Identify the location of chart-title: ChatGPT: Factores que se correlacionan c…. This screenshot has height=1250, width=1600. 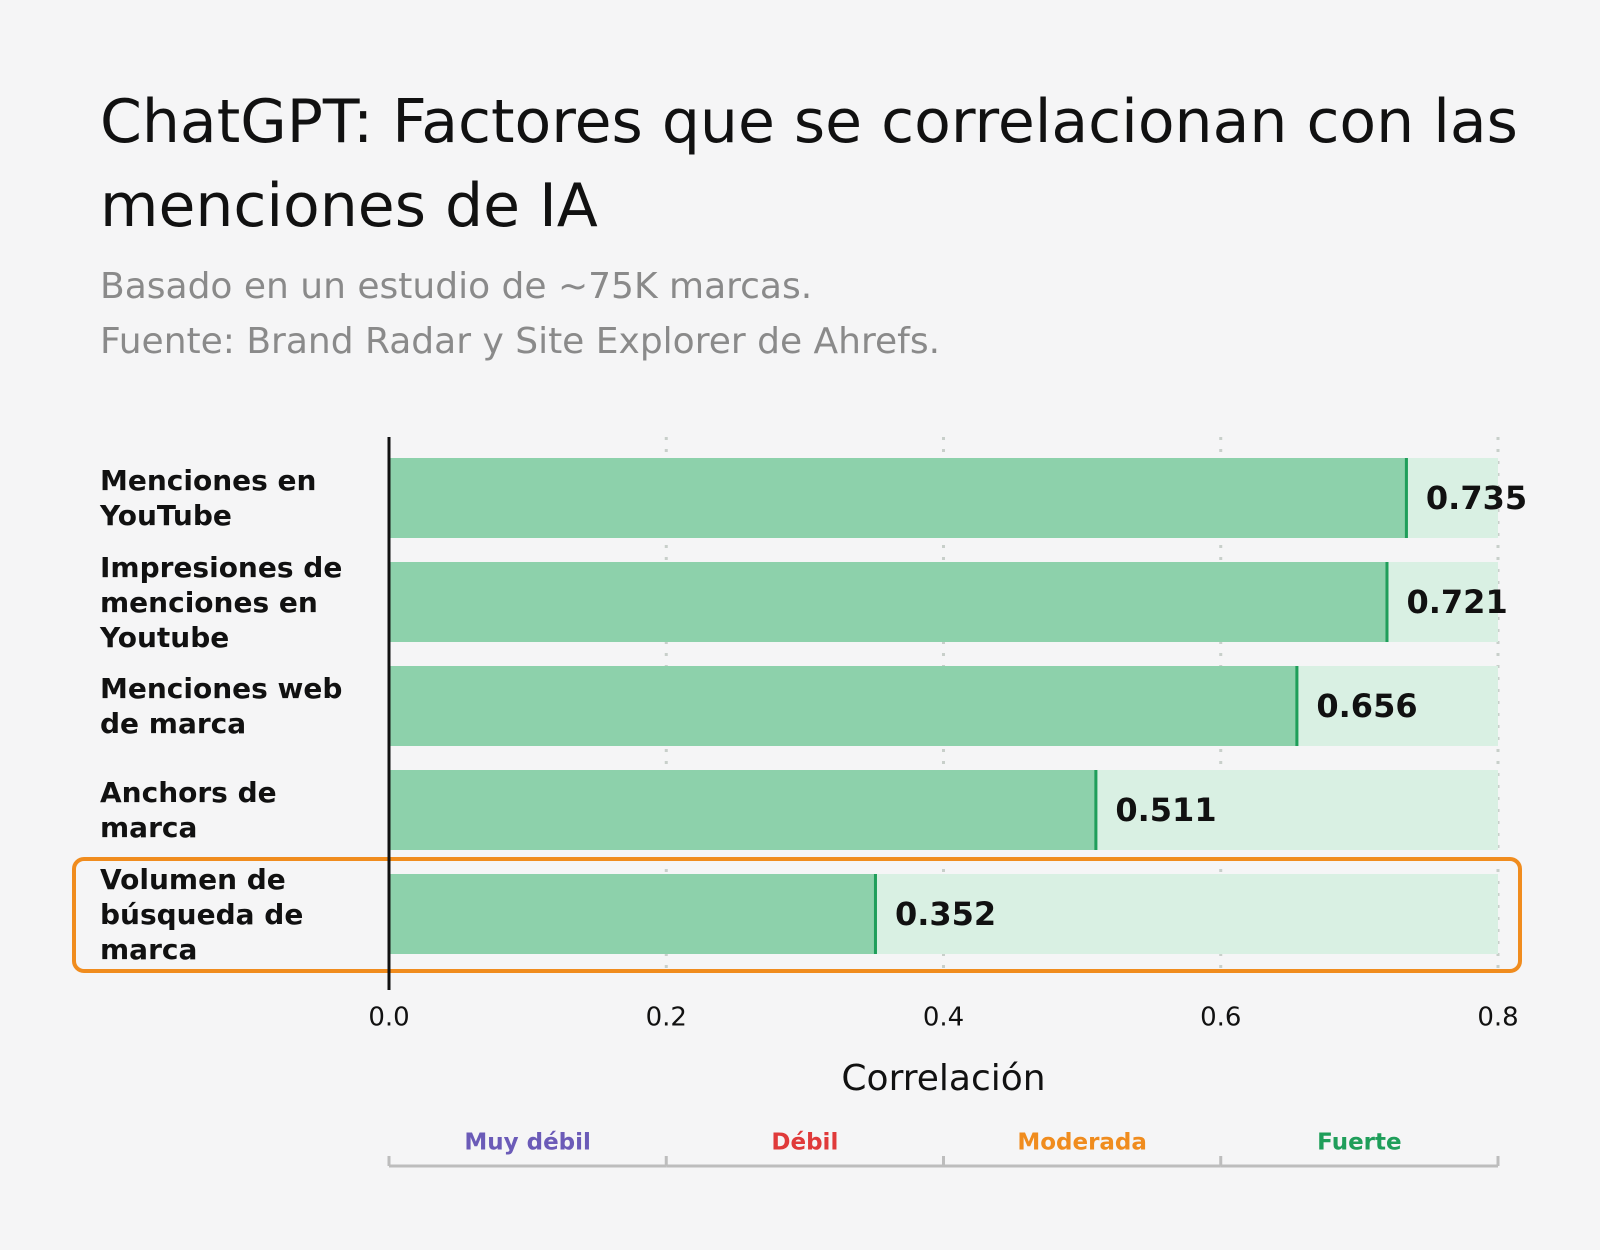
(809, 164).